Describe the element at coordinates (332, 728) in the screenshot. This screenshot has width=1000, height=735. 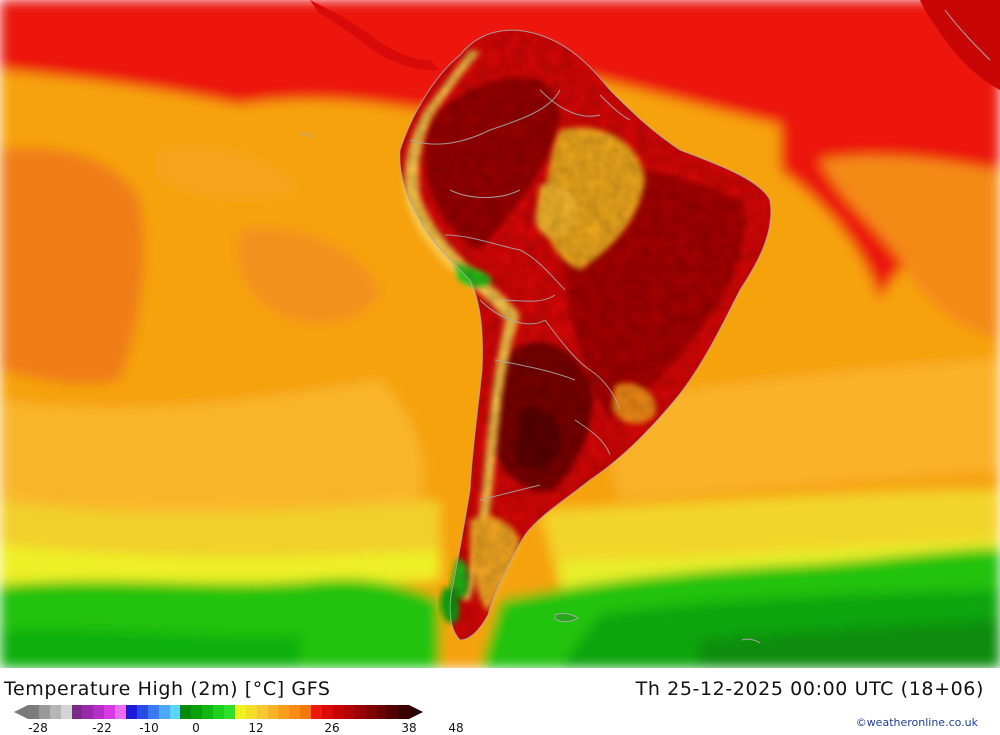
I see `legend-tick: 26` at that location.